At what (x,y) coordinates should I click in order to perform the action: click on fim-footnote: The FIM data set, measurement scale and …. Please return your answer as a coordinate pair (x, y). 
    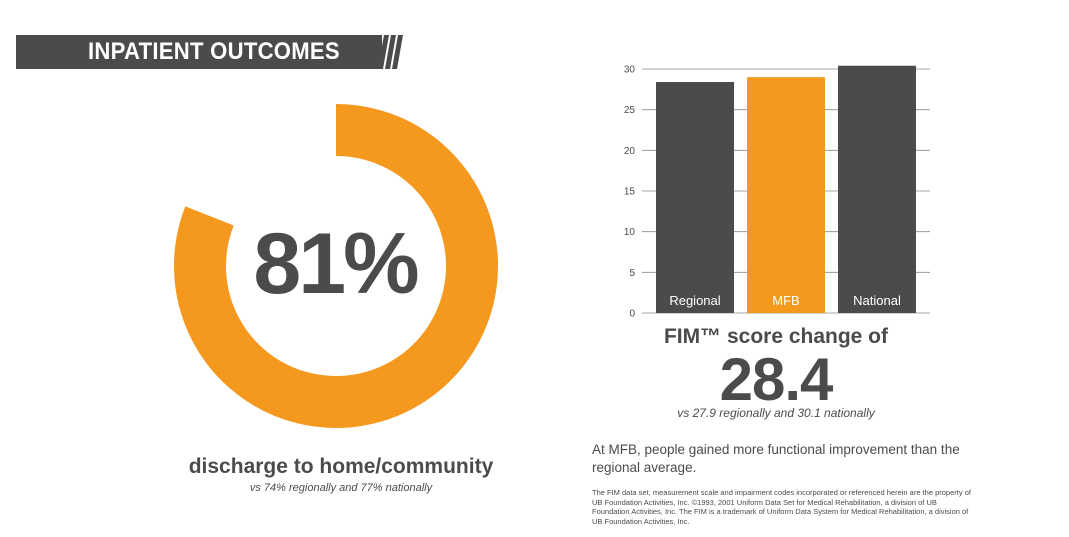
    Looking at the image, I should click on (781, 507).